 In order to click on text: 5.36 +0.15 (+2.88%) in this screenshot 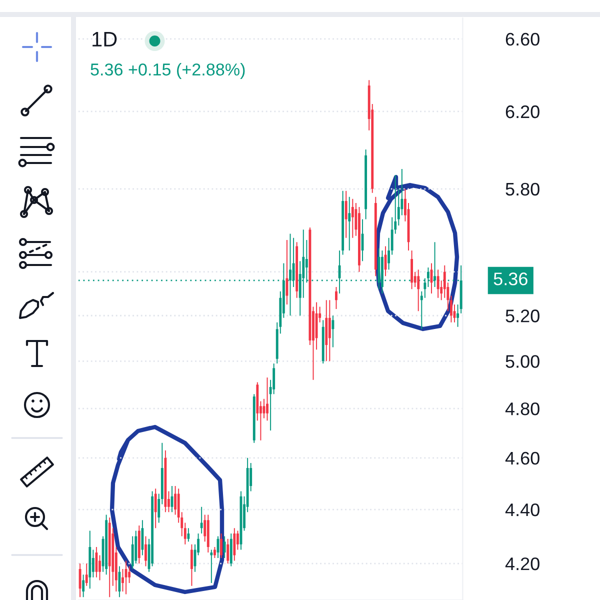, I will do `click(167, 71)`.